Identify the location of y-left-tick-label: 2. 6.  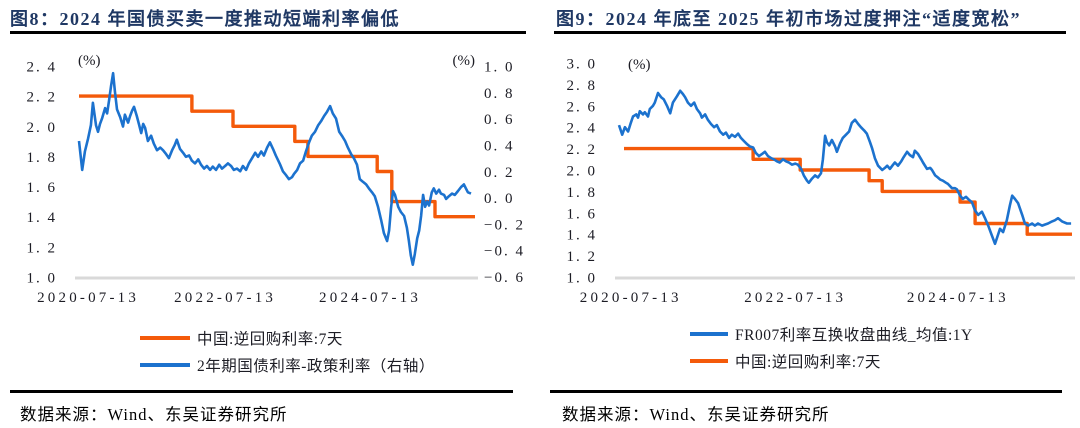
(582, 107).